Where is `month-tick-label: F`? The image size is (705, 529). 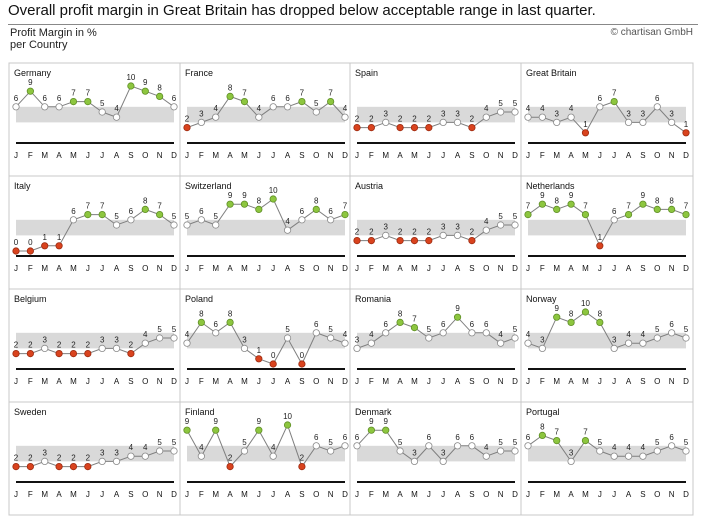 month-tick-label: F is located at coordinates (542, 381).